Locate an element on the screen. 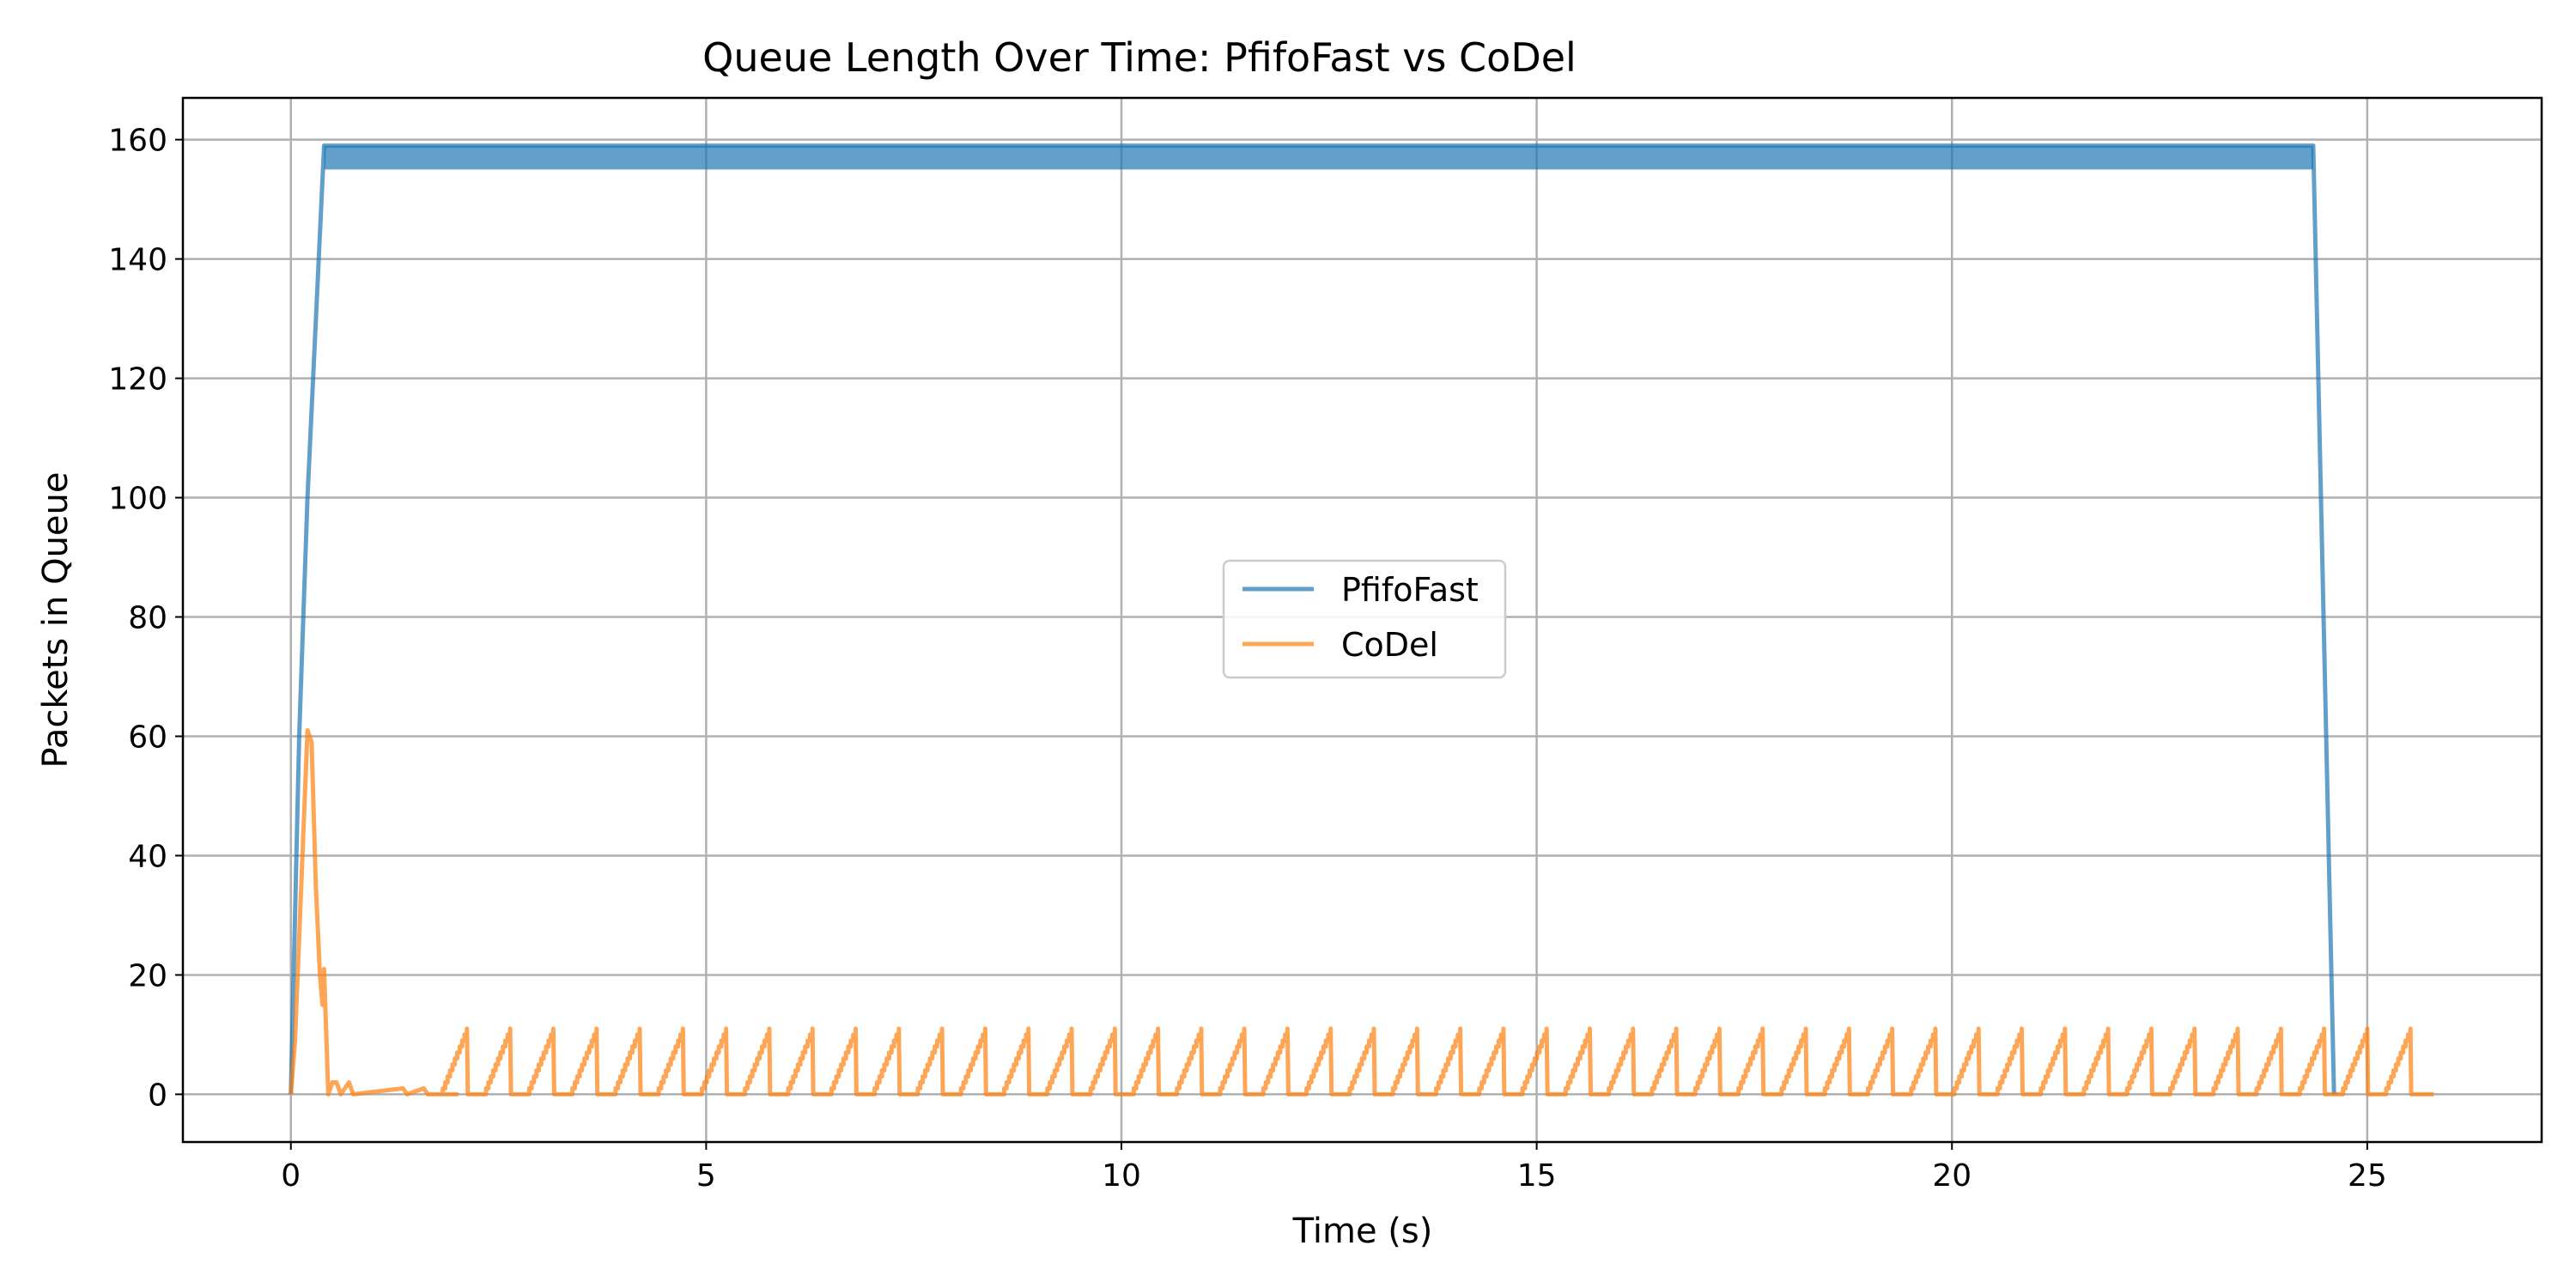  legend-label-codel: CoDel is located at coordinates (1389, 645).